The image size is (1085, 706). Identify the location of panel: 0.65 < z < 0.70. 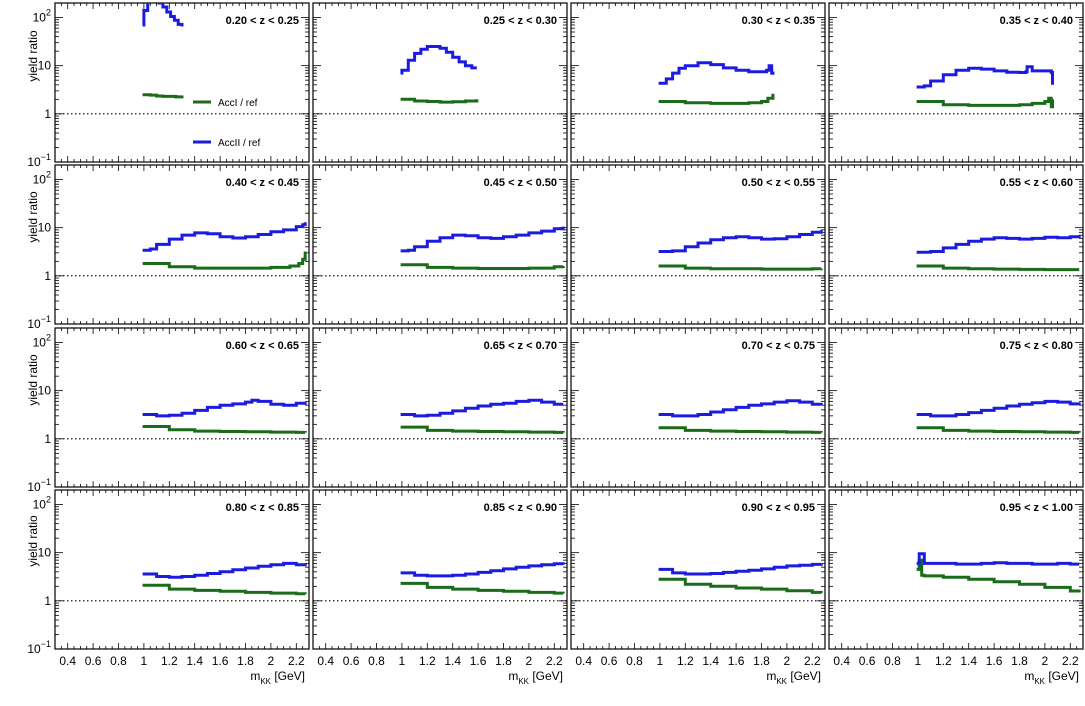
(440, 407).